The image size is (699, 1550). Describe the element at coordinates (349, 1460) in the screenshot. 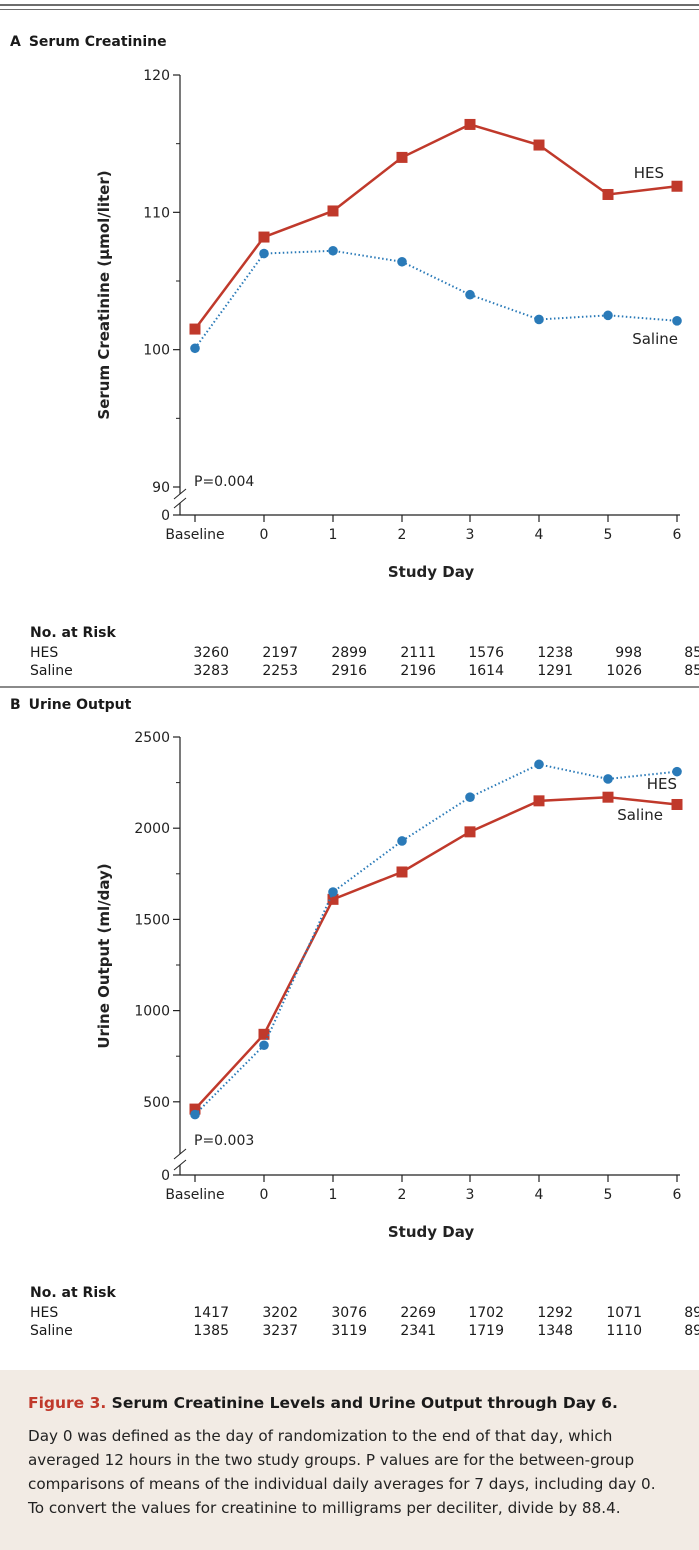

I see `figure-caption-box` at that location.